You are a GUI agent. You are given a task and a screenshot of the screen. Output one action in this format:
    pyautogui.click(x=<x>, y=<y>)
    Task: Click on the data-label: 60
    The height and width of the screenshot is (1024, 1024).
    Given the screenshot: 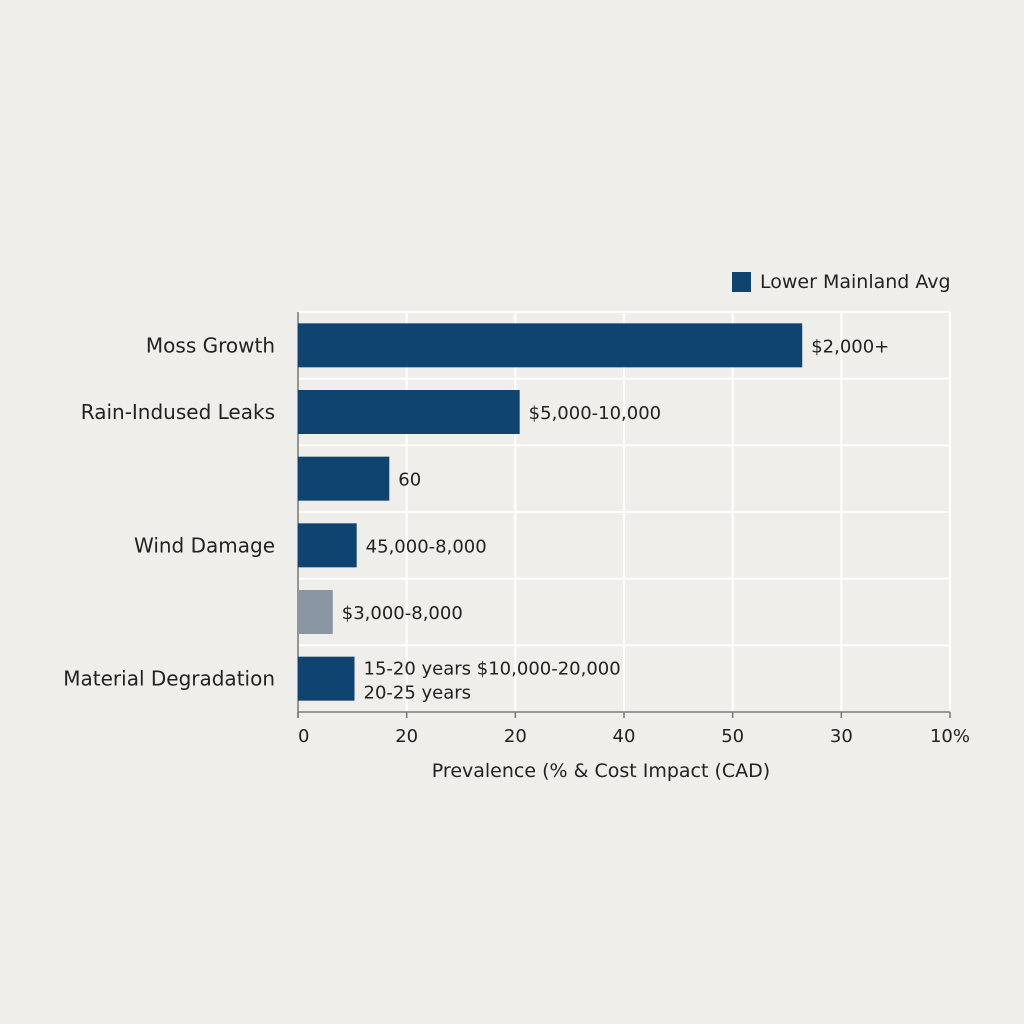 What is the action you would take?
    pyautogui.click(x=409, y=480)
    